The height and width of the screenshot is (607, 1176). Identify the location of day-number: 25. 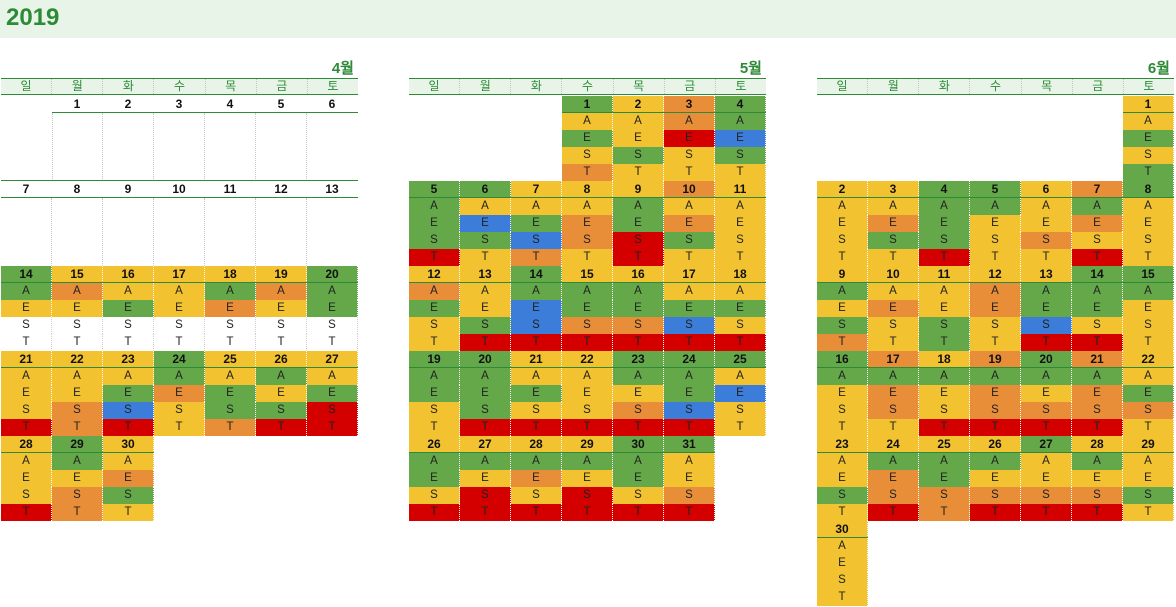
(230, 359).